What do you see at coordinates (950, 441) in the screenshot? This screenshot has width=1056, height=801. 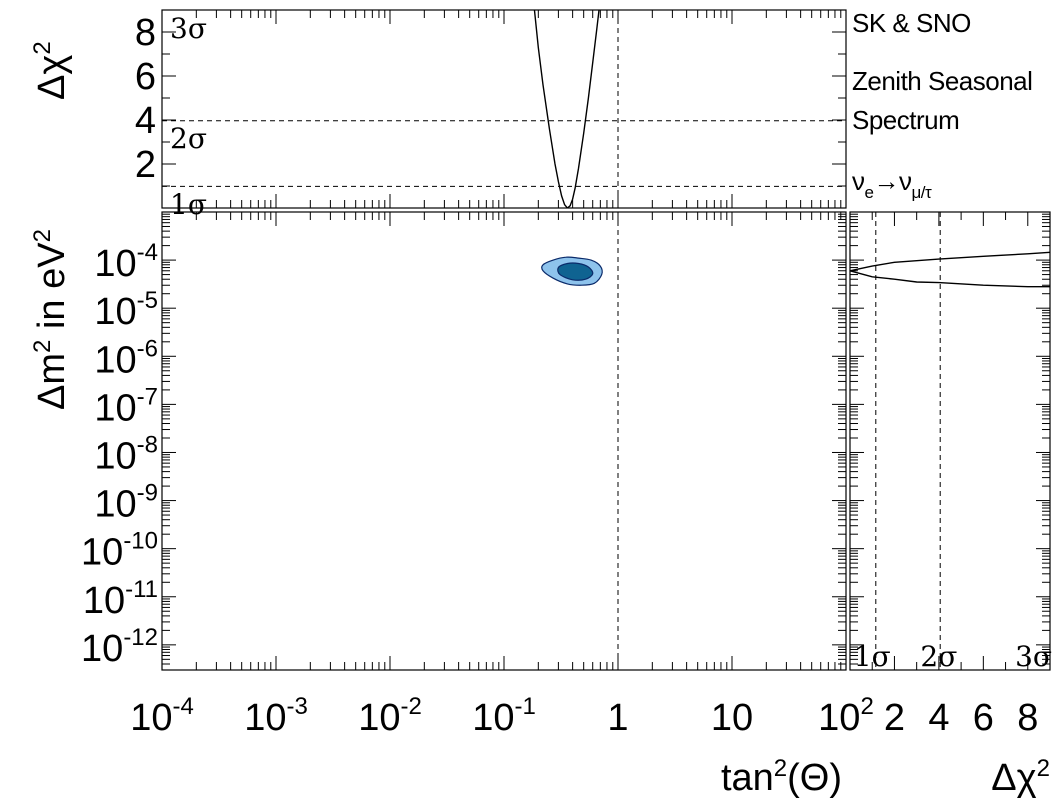 I see `right-panel-frame` at bounding box center [950, 441].